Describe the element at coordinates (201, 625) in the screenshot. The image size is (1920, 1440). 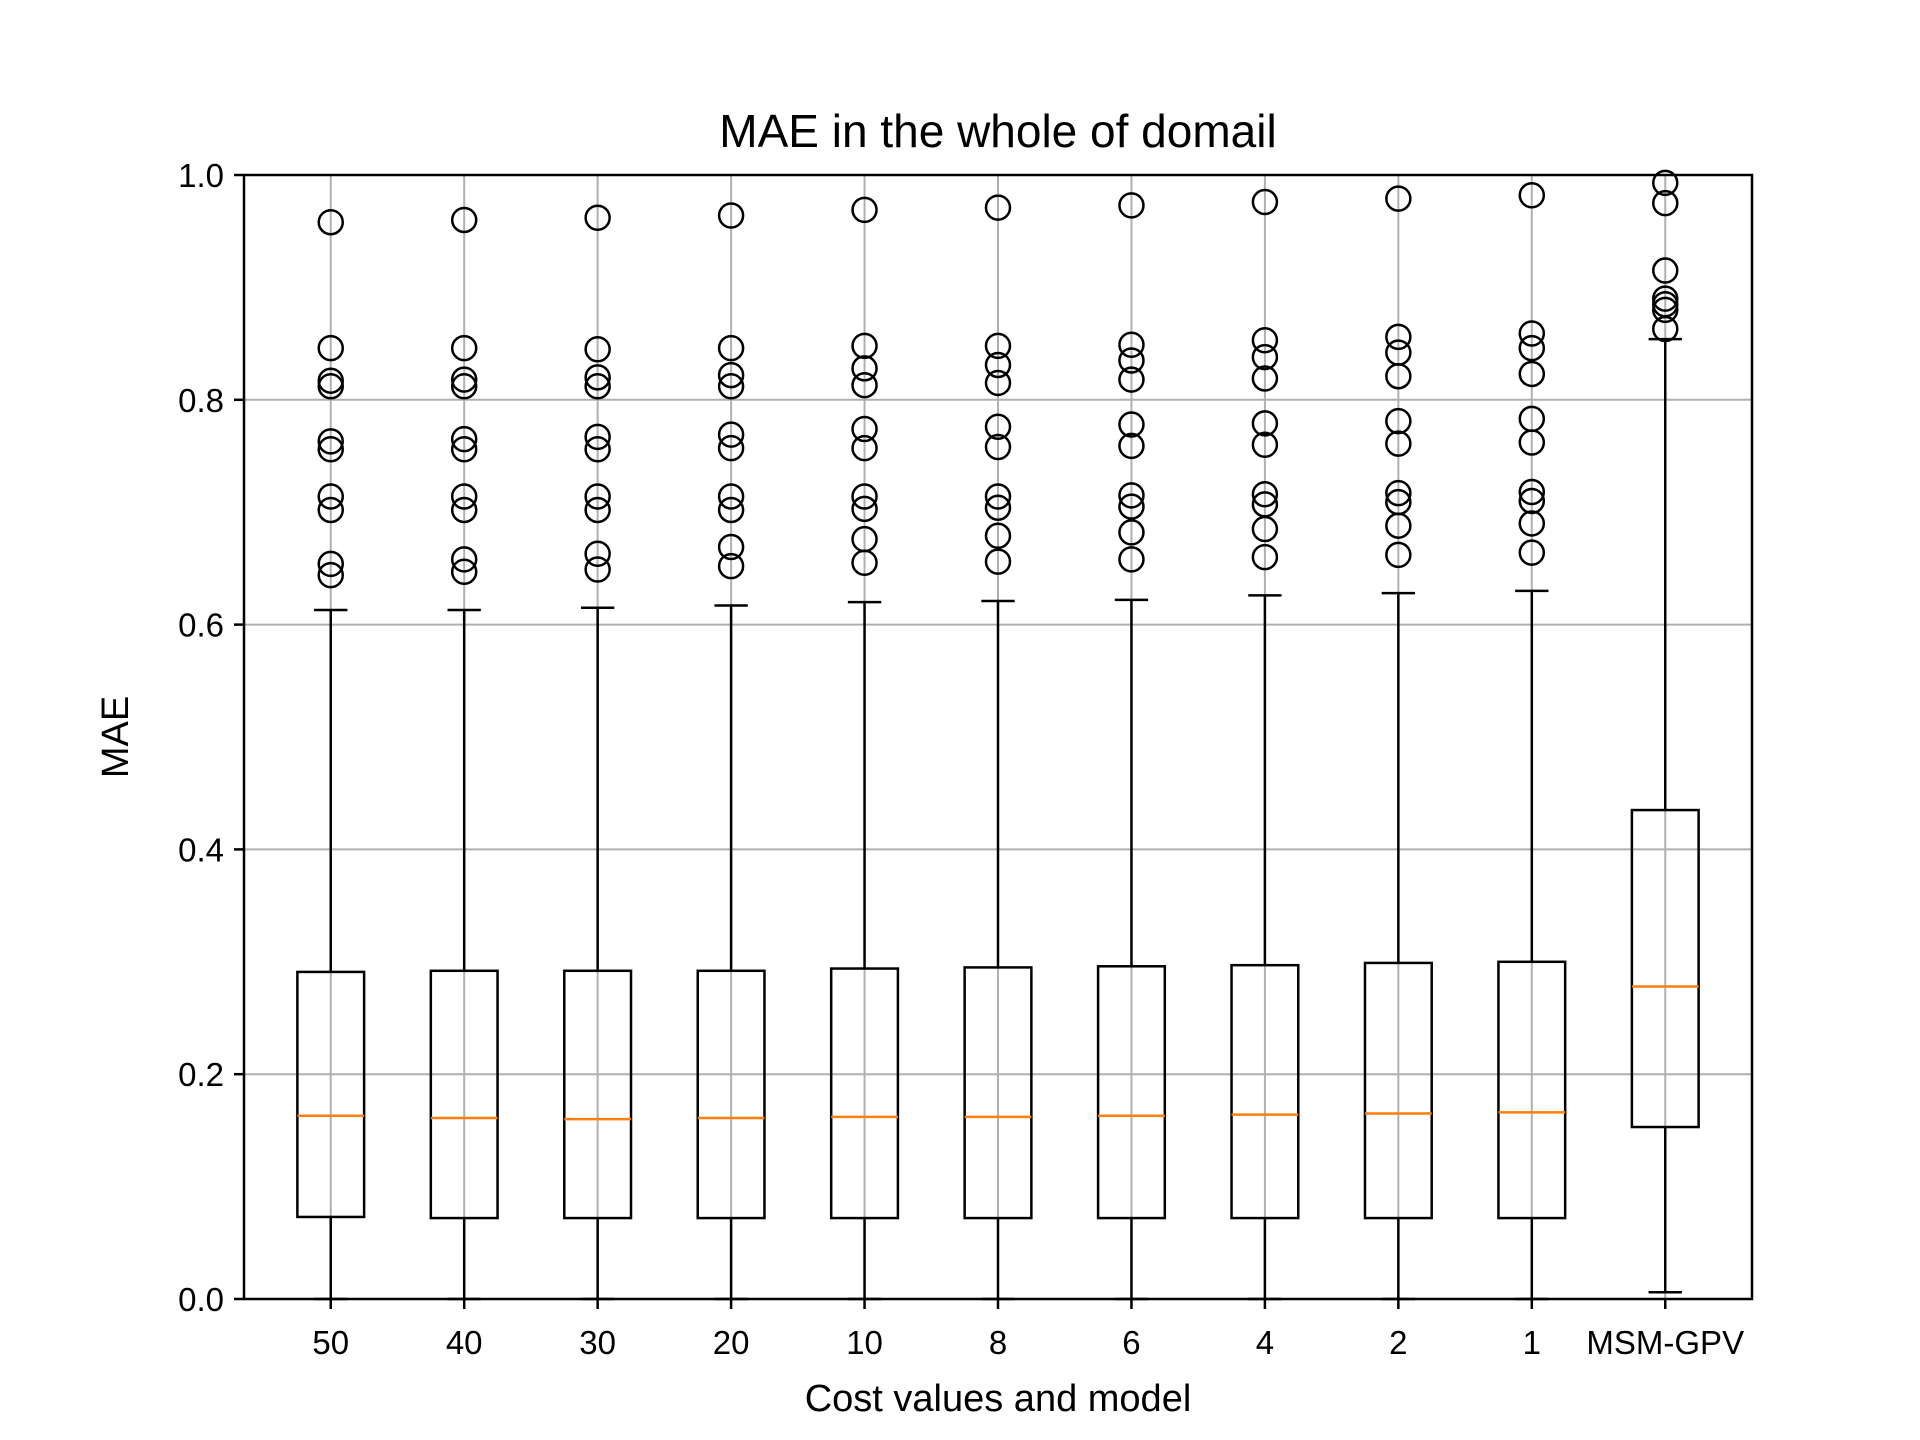
I see `y-tick-label: 0.6` at that location.